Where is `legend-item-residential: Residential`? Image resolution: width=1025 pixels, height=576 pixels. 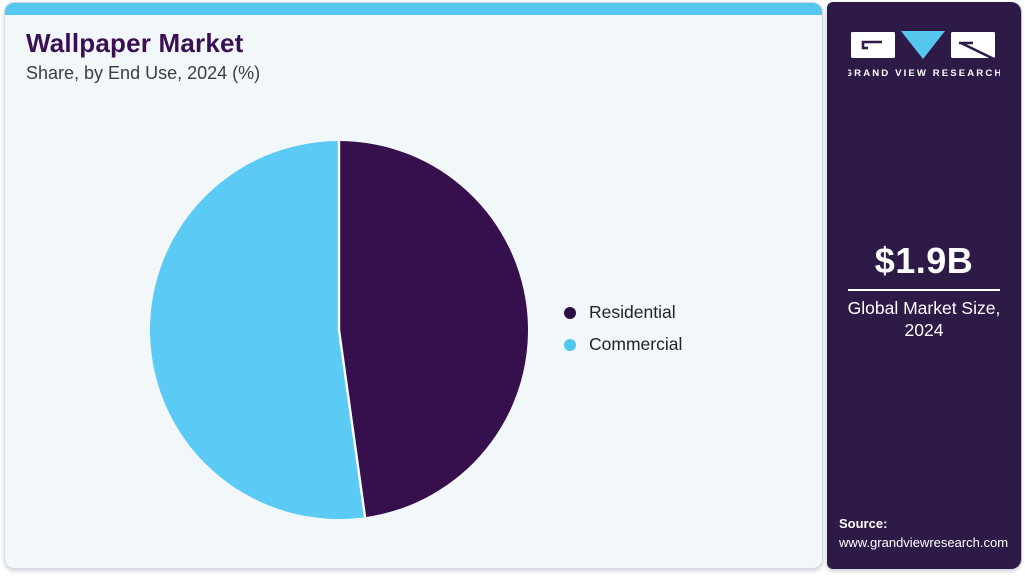
legend-item-residential: Residential is located at coordinates (623, 312).